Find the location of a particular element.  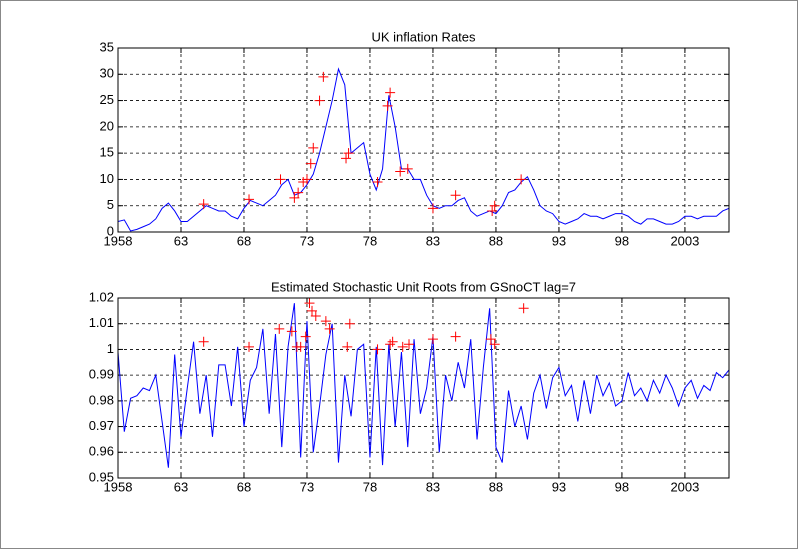

y-tick-label: 10 is located at coordinates (107, 178).